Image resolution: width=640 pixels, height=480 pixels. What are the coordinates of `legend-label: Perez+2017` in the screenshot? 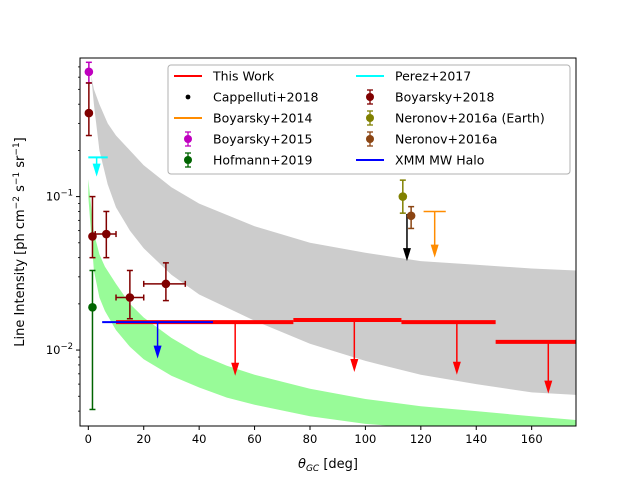 It's located at (433, 76).